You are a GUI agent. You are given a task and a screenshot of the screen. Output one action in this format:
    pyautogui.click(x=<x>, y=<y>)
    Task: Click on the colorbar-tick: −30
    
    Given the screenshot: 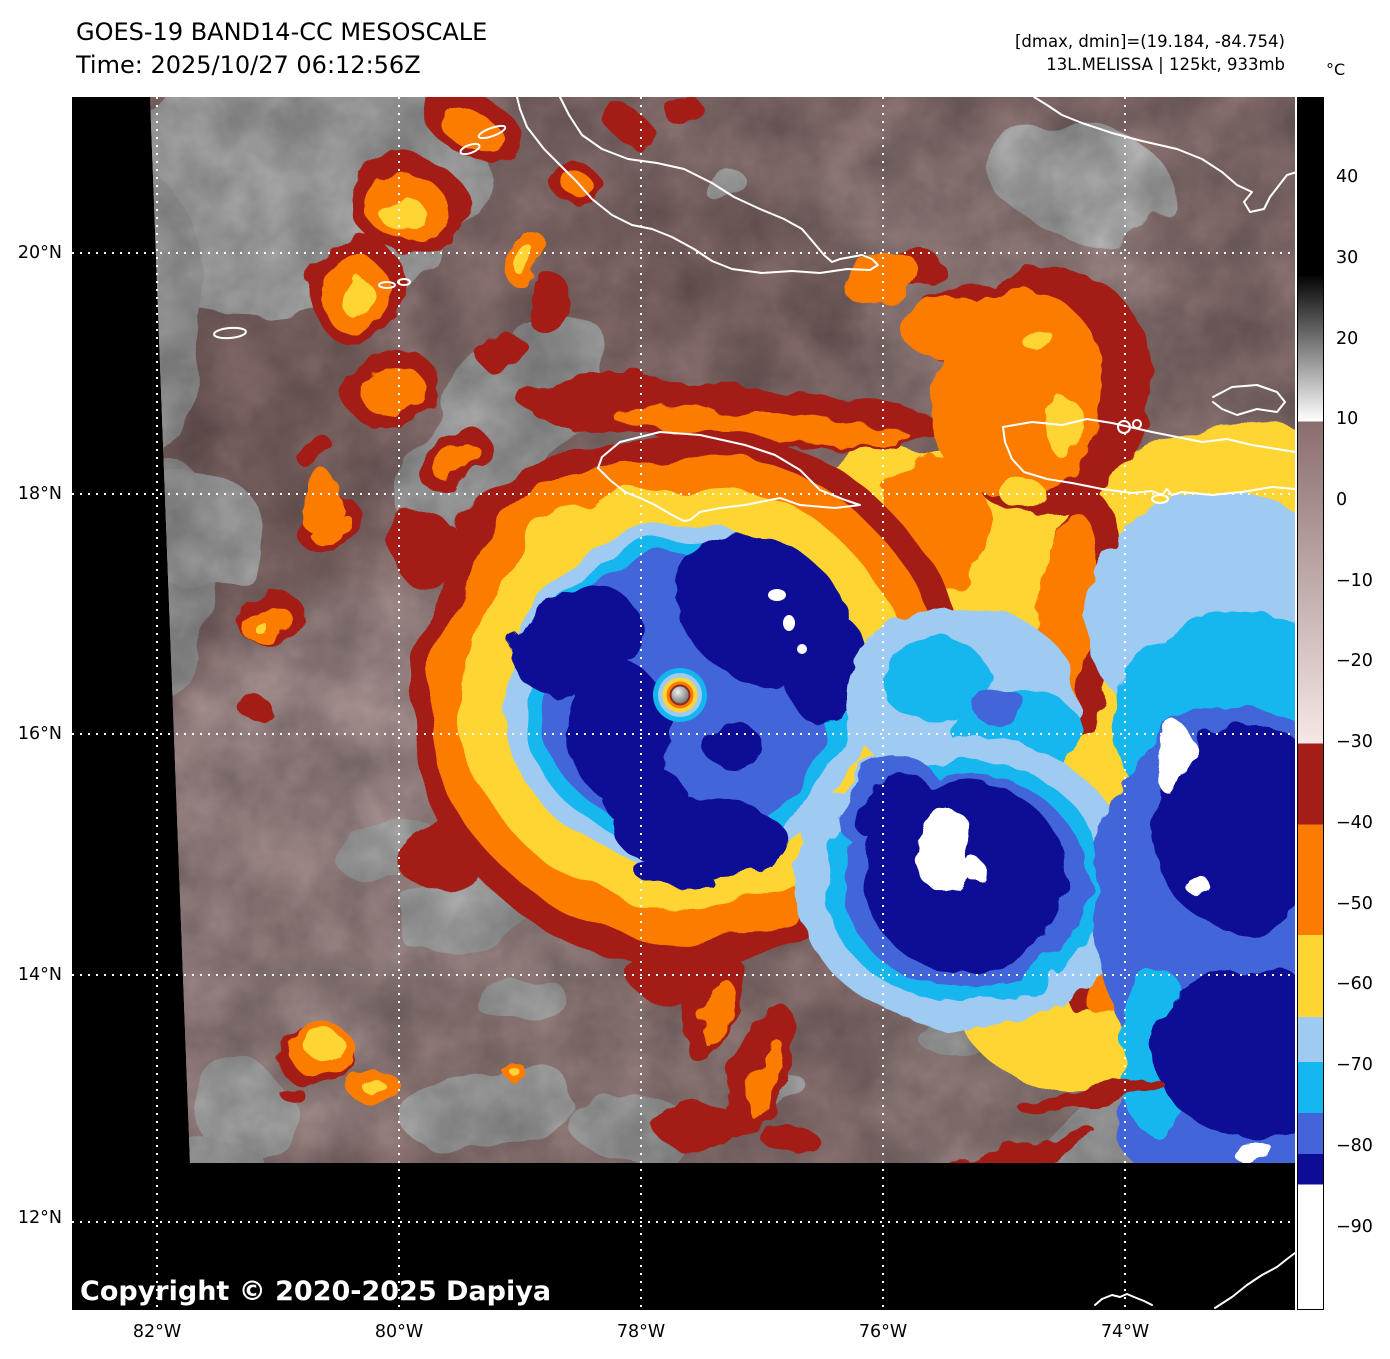 What is the action you would take?
    pyautogui.click(x=1354, y=742)
    